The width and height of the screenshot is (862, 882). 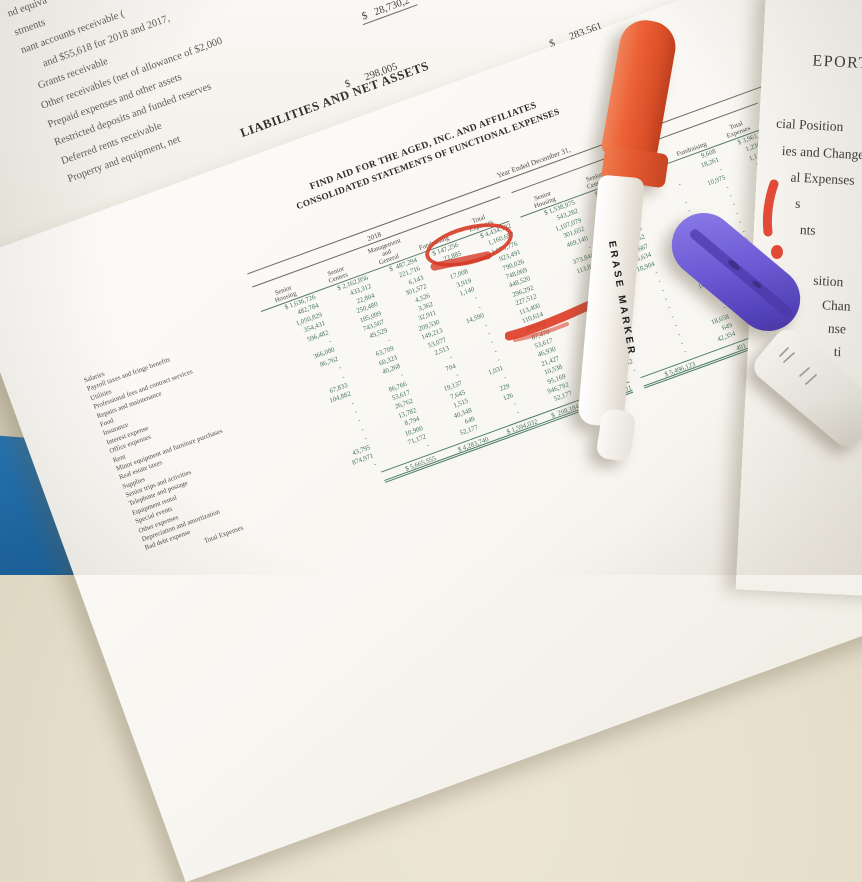 I want to click on pencil-scribble, so click(x=798, y=366).